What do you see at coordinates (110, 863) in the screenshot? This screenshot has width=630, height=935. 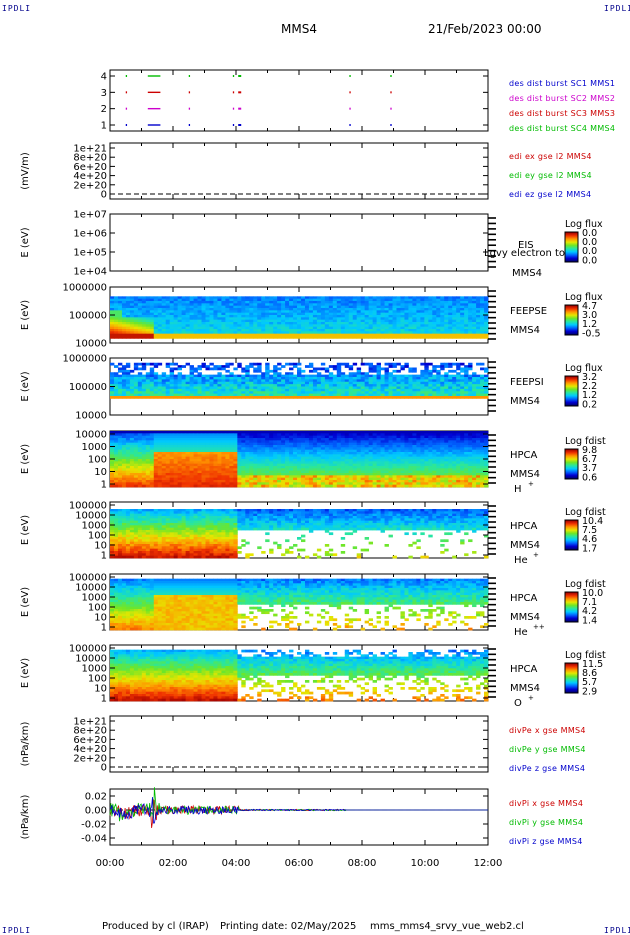 I see `time-tick-label: 00:00` at bounding box center [110, 863].